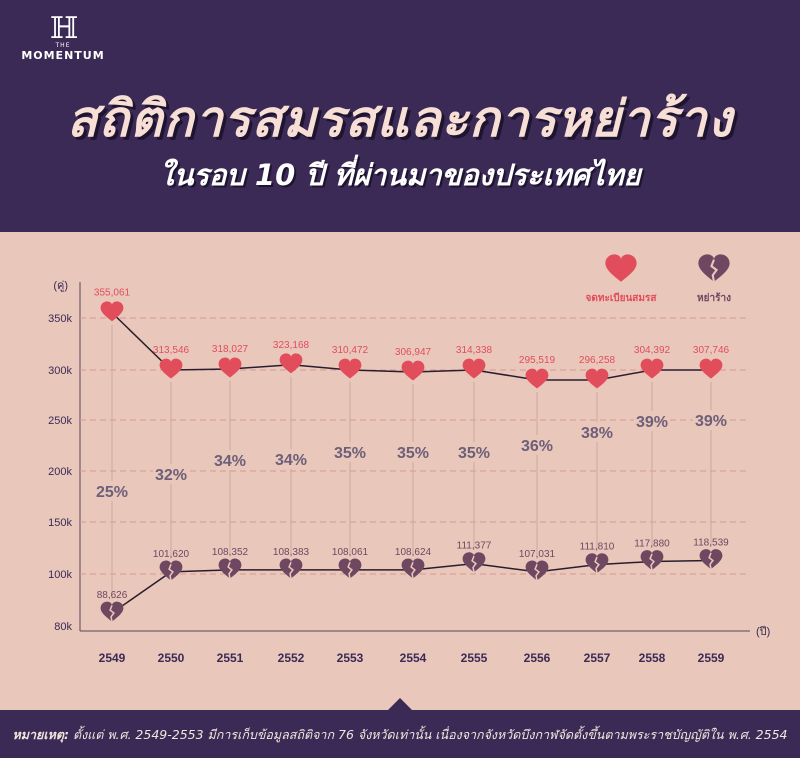 The height and width of the screenshot is (758, 800). I want to click on divorce-value-label: 108,383, so click(291, 552).